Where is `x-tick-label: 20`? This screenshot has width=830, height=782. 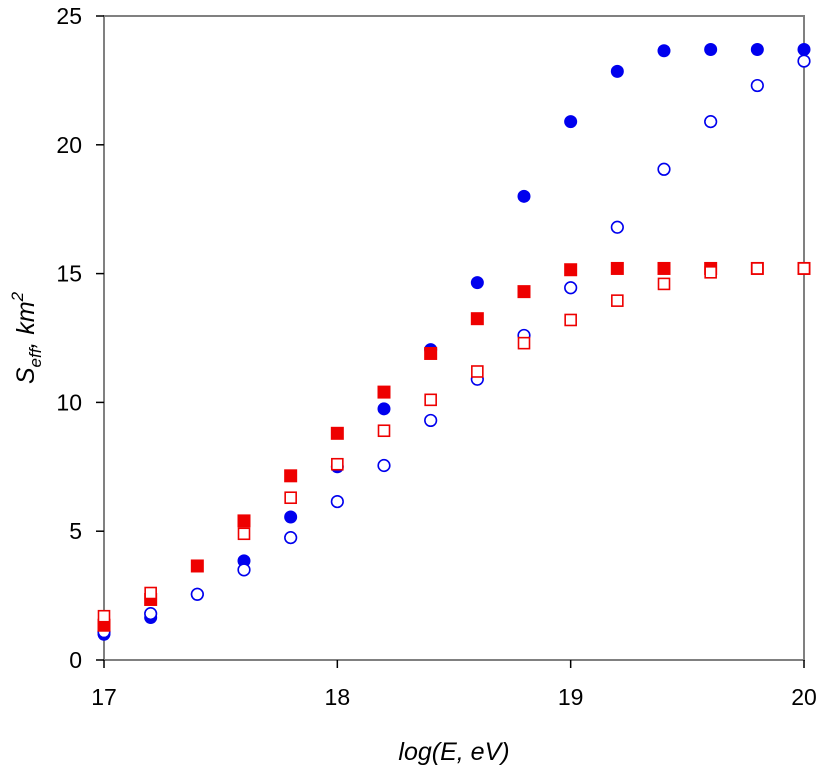 x-tick-label: 20 is located at coordinates (804, 697).